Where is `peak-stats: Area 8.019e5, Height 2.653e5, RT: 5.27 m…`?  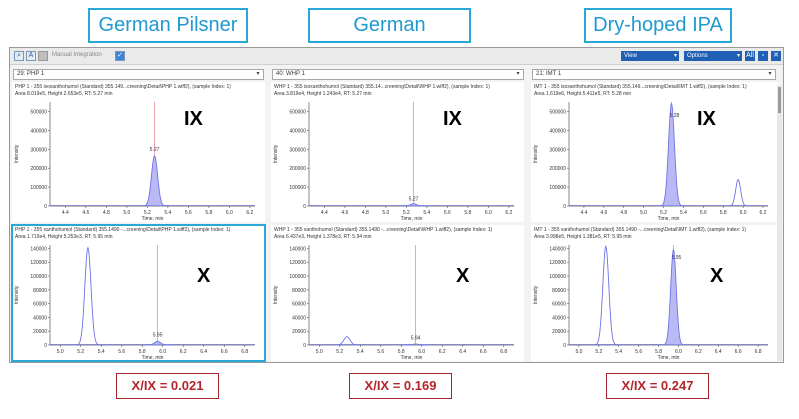
peak-stats: Area 8.019e5, Height 2.653e5, RT: 5.27 m… is located at coordinates (64, 94).